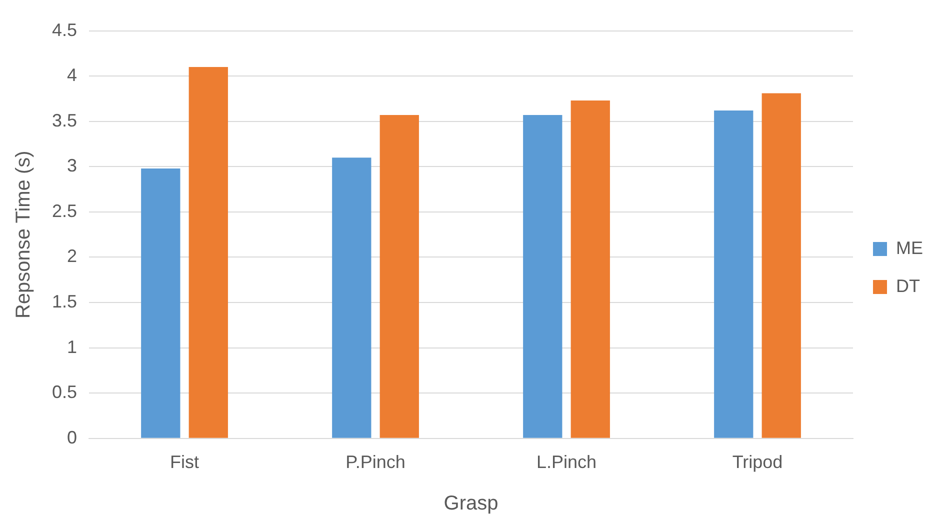 The image size is (951, 528). I want to click on x-tick-label: L.Pinch, so click(566, 462).